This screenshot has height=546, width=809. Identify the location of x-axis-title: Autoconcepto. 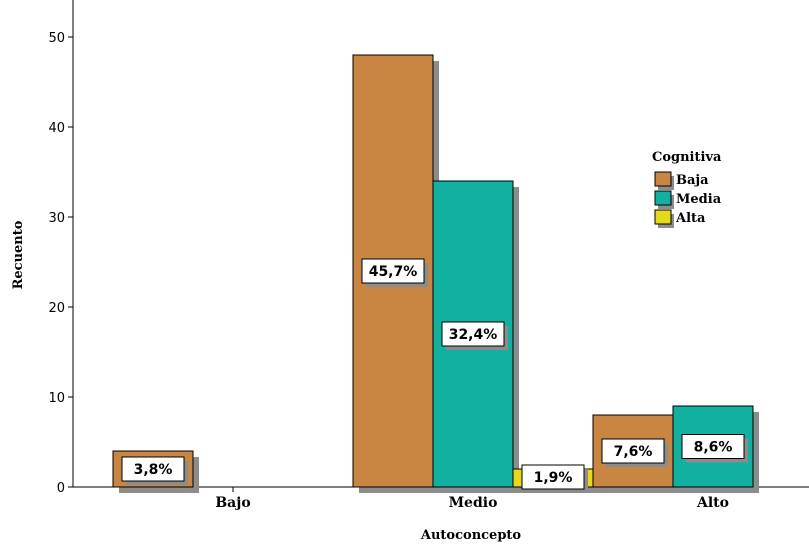
(471, 535).